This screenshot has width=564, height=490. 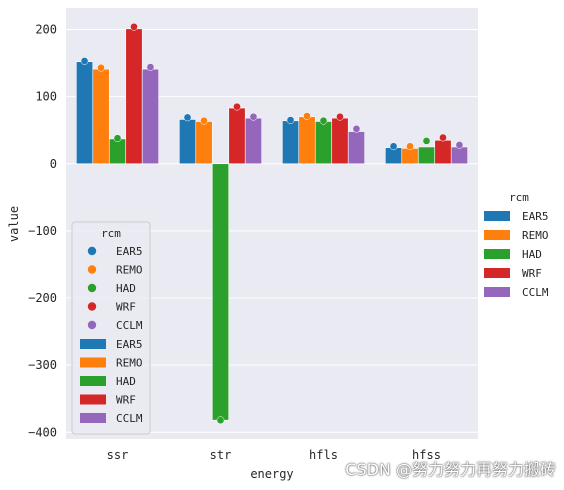 I want to click on point-had-ssr, so click(x=117, y=138).